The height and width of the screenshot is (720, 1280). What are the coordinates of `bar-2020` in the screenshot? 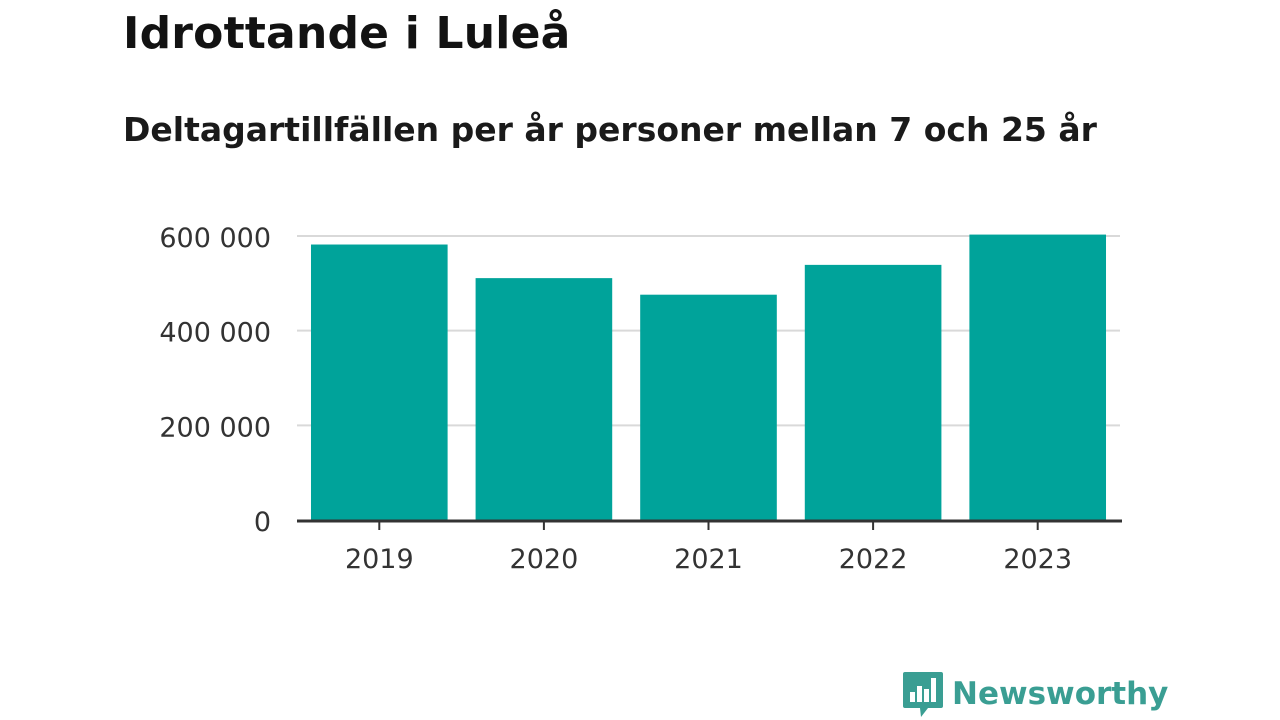 It's located at (544, 399).